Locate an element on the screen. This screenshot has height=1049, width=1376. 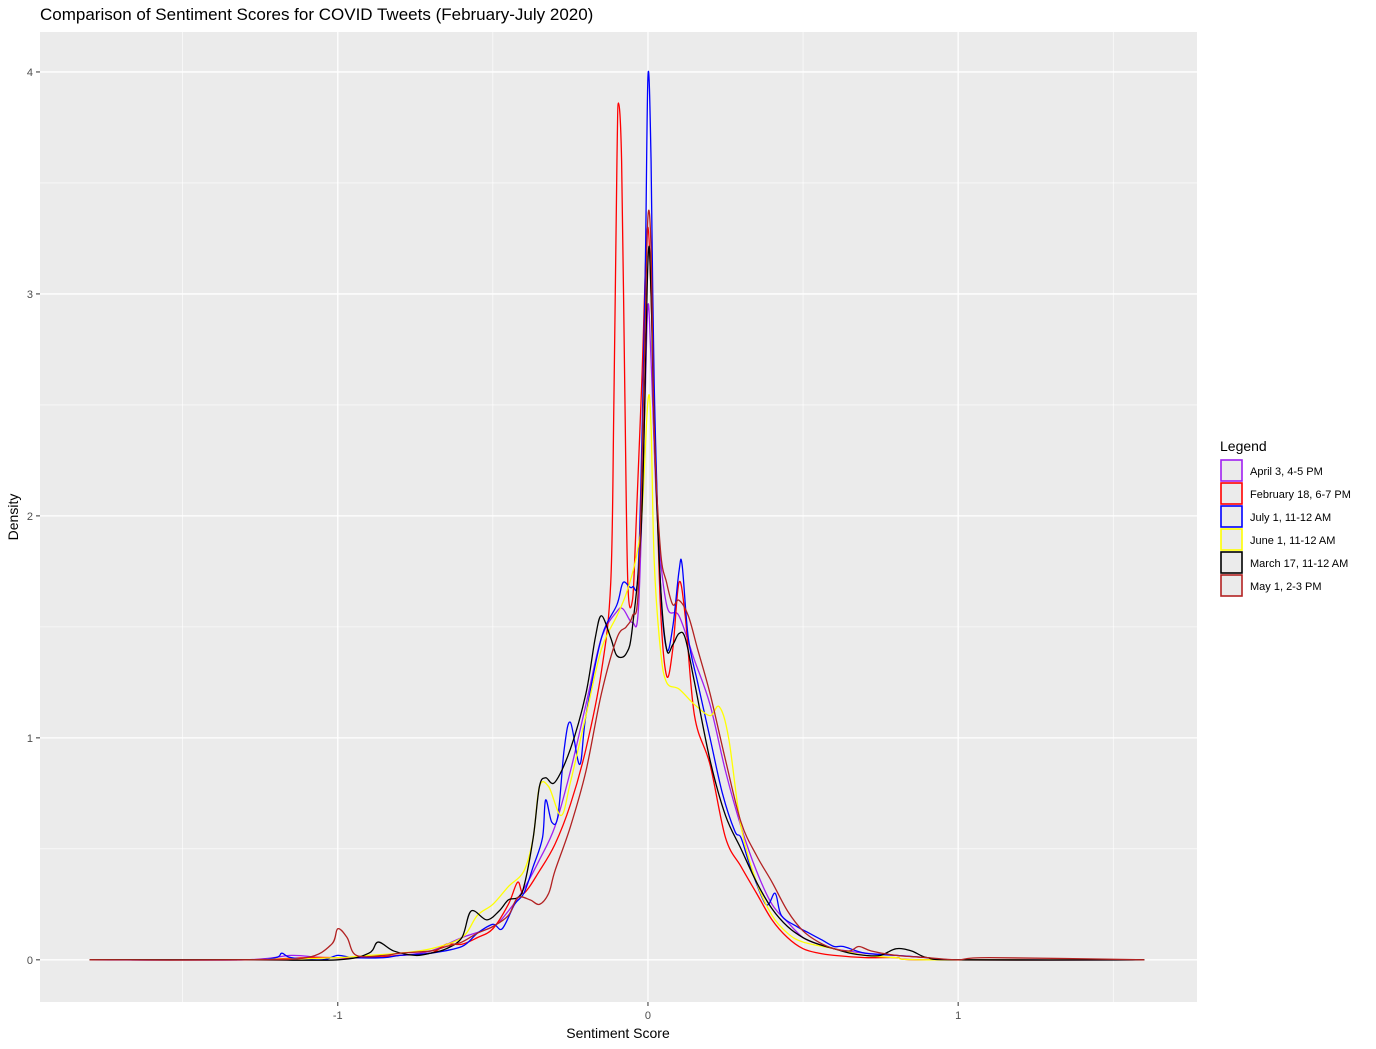
y-tick-label: 1 is located at coordinates (30, 739).